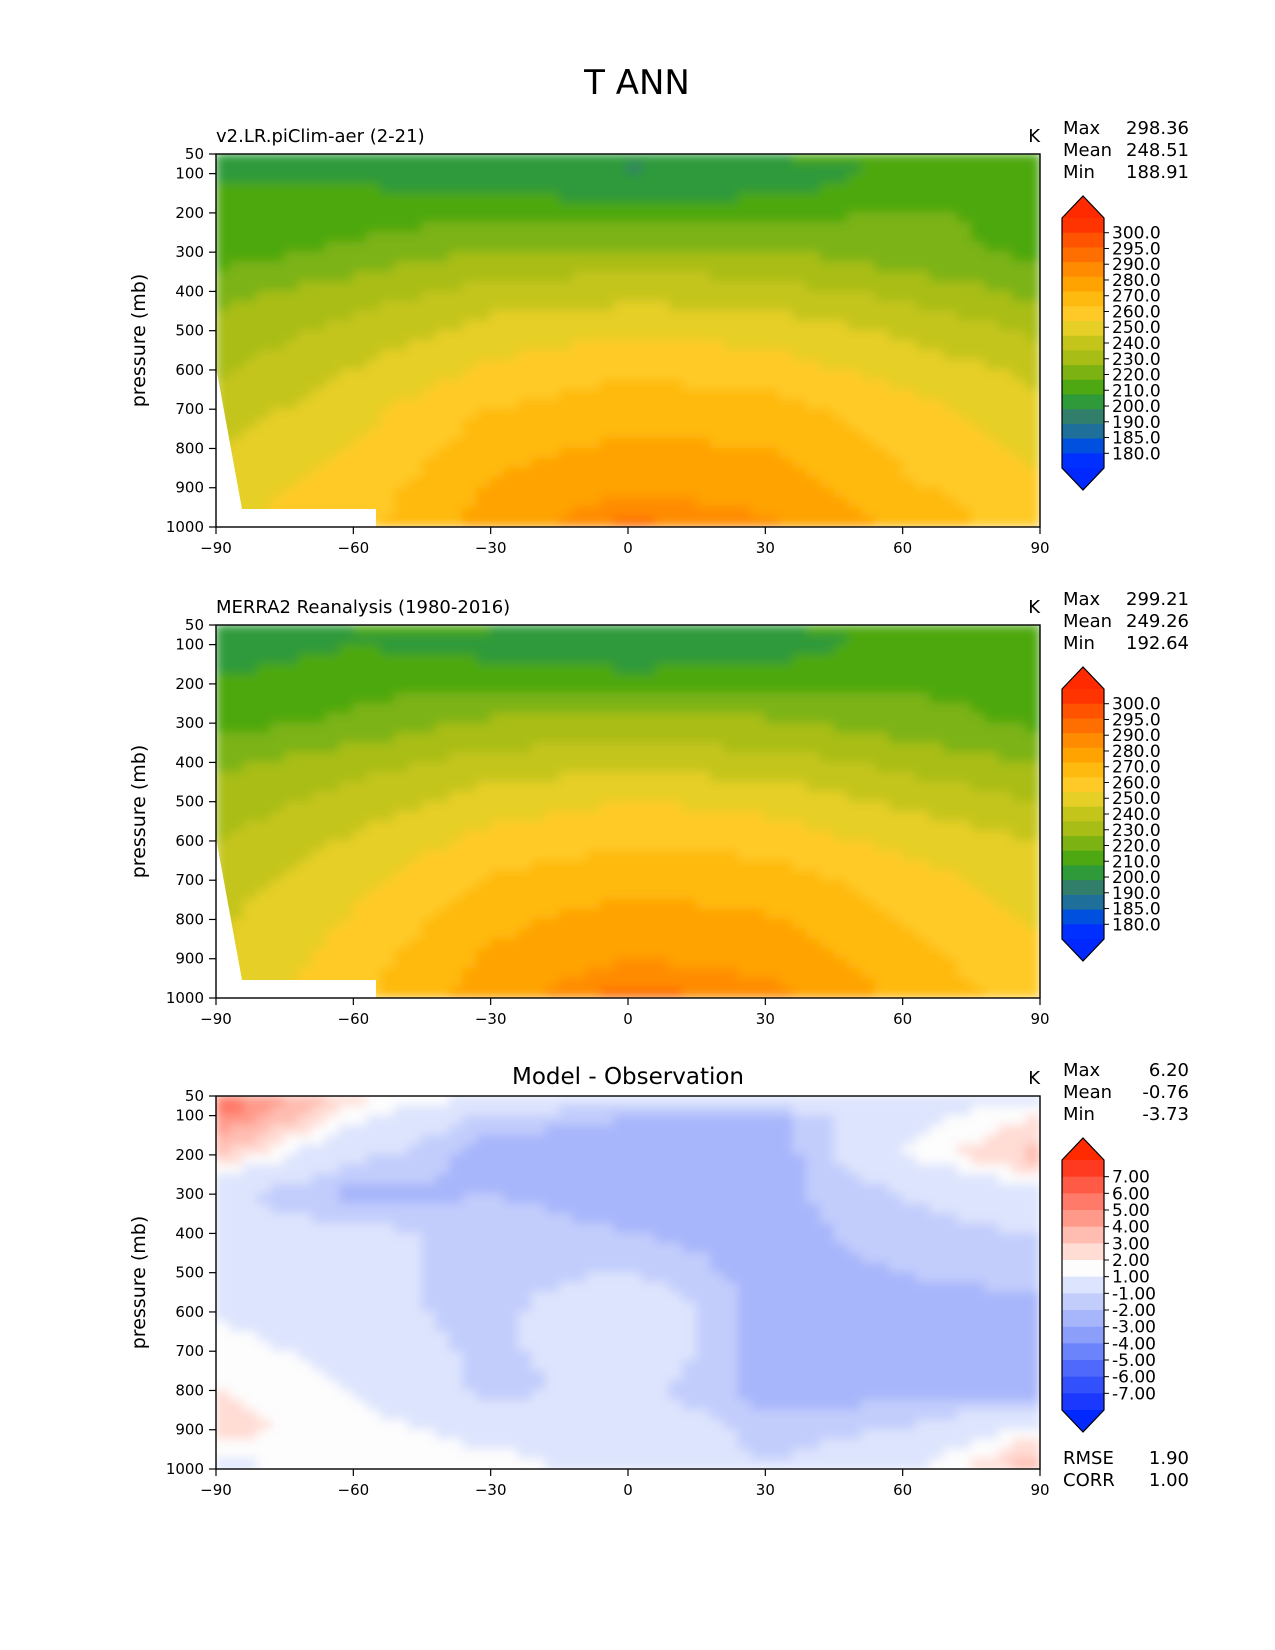 This screenshot has height=1650, width=1275. I want to click on x-tick-label: 0, so click(628, 548).